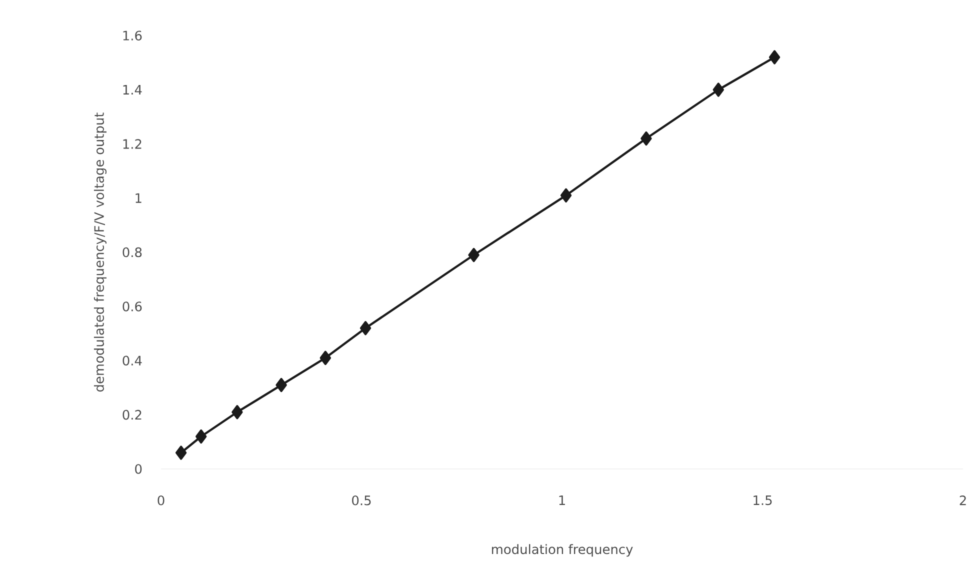 This screenshot has height=588, width=976. Describe the element at coordinates (138, 469) in the screenshot. I see `y-tick-label: 0` at that location.